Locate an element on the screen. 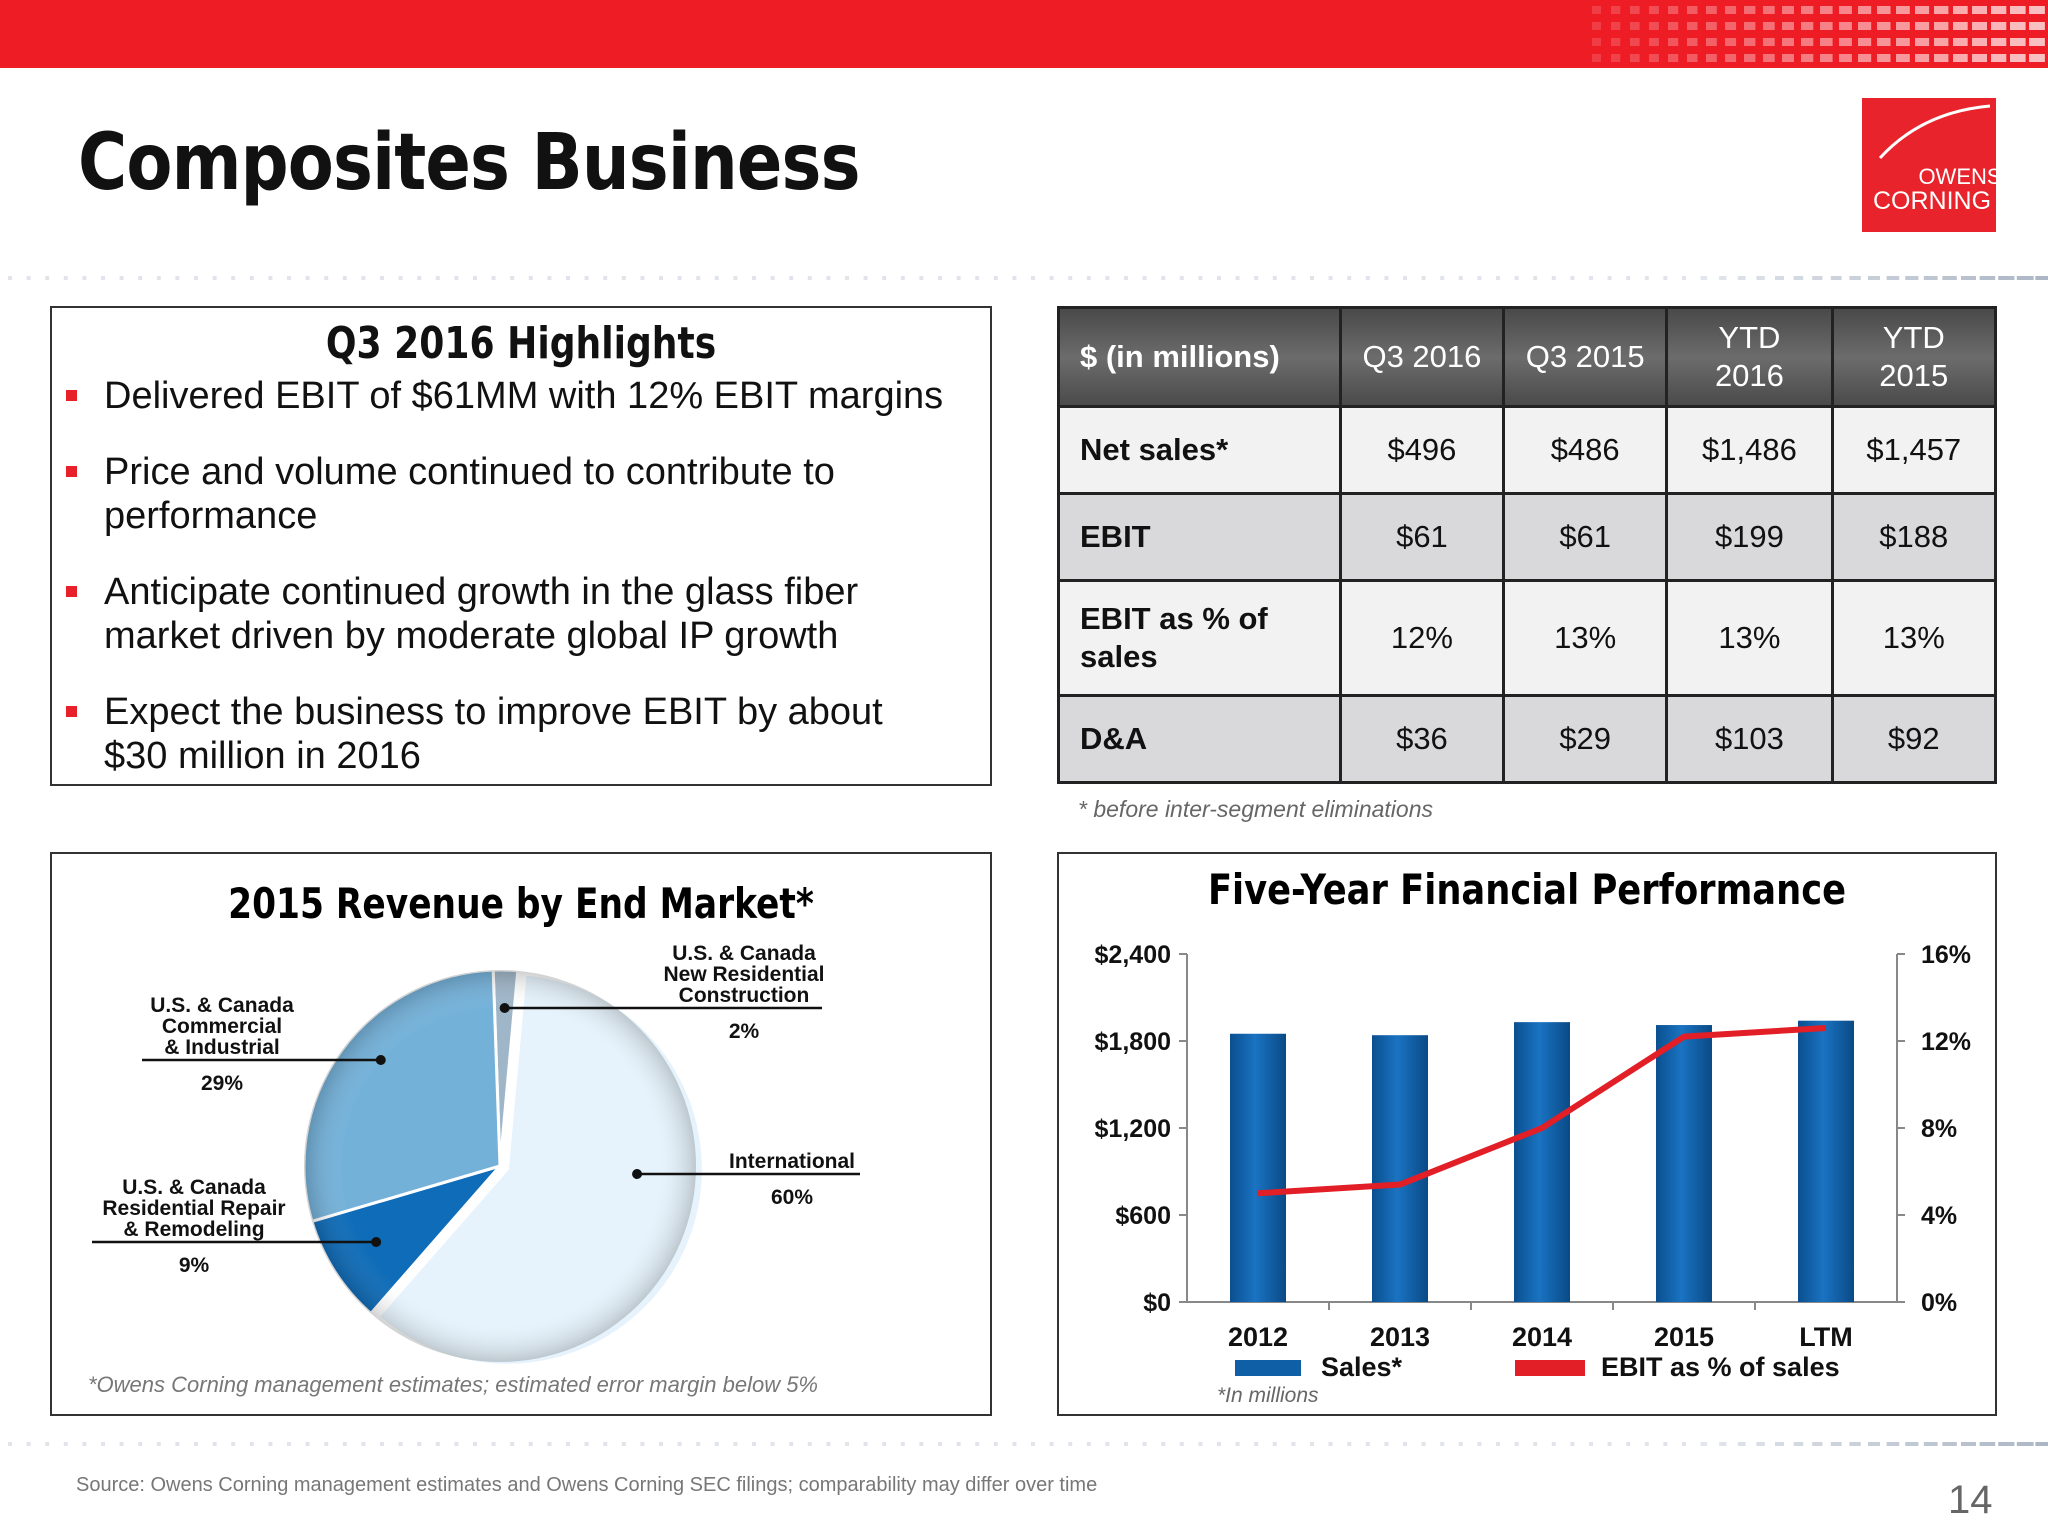 The width and height of the screenshot is (2048, 1536). pie-title: 2015 Revenue by End Market* is located at coordinates (521, 904).